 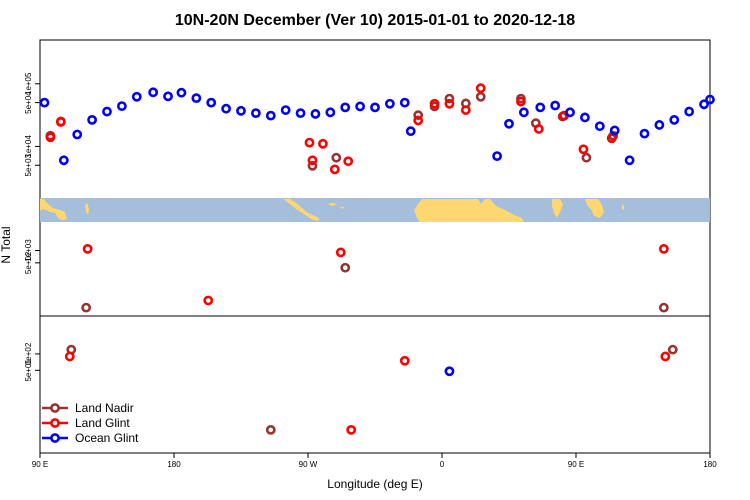 What do you see at coordinates (623, 207) in the screenshot?
I see `map-land-islands-east` at bounding box center [623, 207].